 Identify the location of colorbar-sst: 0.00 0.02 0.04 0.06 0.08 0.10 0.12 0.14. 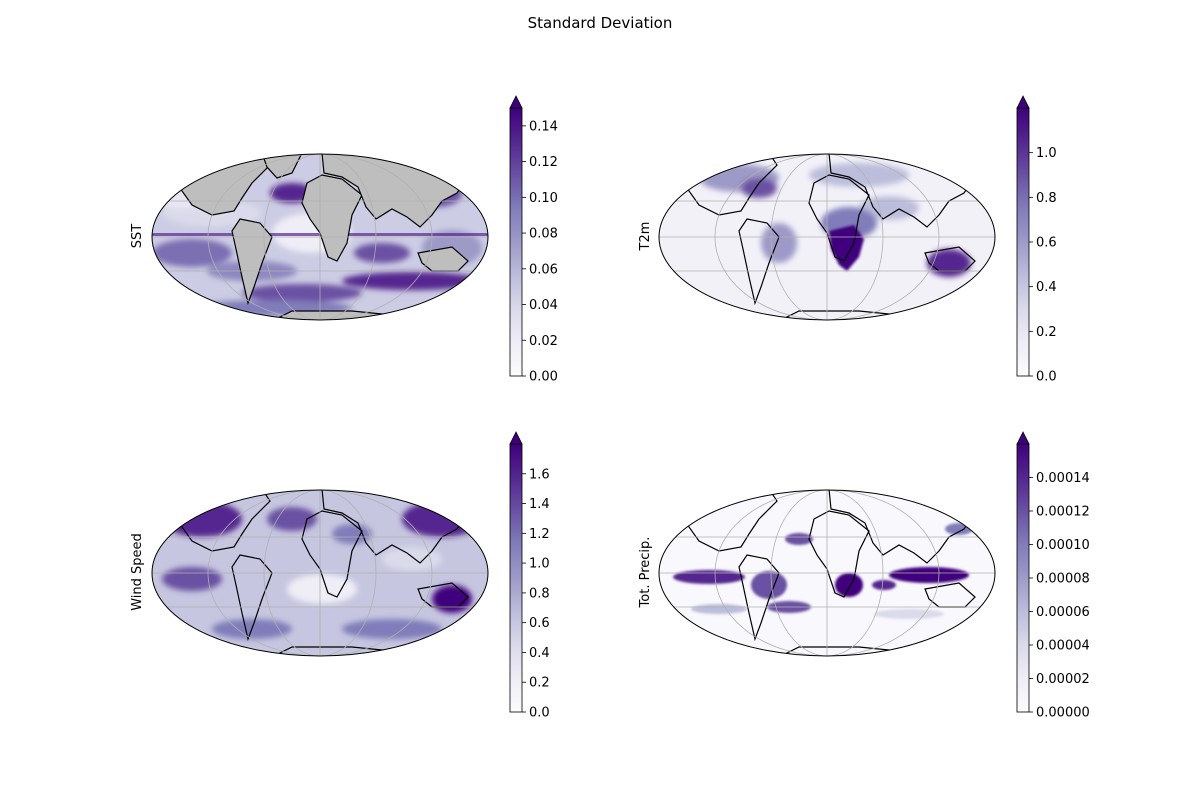
(533, 240).